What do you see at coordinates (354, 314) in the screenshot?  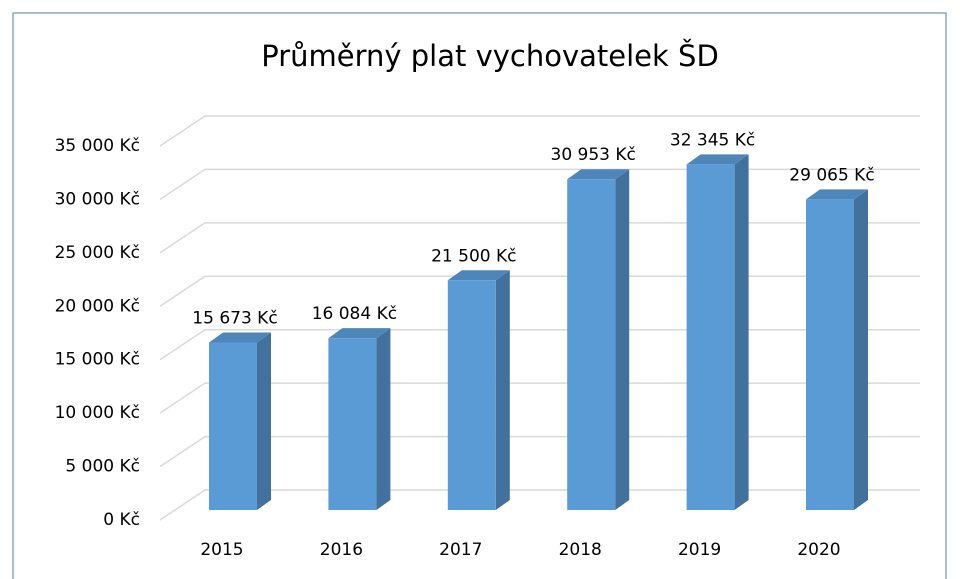 I see `value-label: 16 084 Kč` at bounding box center [354, 314].